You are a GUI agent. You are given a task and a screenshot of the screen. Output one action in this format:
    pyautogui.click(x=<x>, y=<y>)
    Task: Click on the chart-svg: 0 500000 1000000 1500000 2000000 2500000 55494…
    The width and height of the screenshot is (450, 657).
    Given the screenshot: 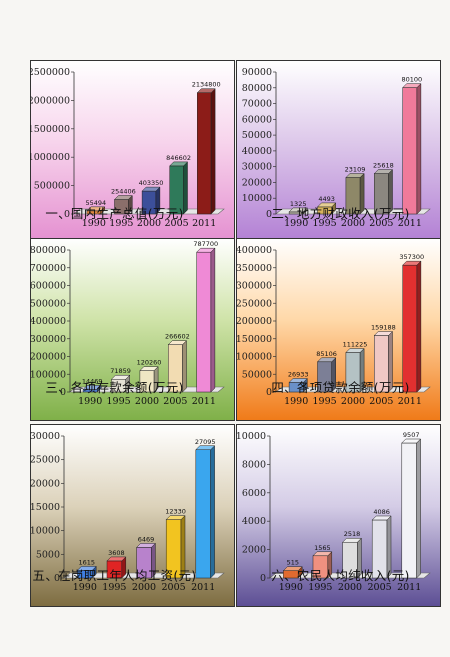 What is the action you would take?
    pyautogui.click(x=132, y=151)
    